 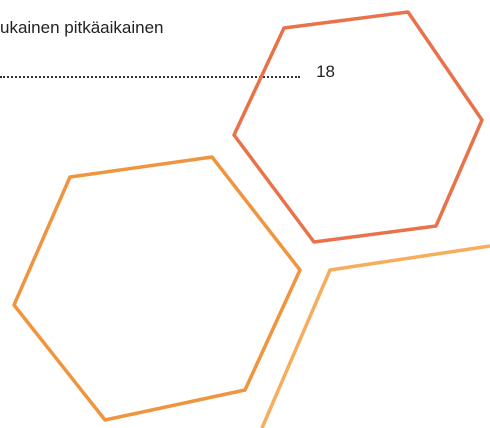 I want to click on toc-entry-line: 18, so click(x=167, y=72).